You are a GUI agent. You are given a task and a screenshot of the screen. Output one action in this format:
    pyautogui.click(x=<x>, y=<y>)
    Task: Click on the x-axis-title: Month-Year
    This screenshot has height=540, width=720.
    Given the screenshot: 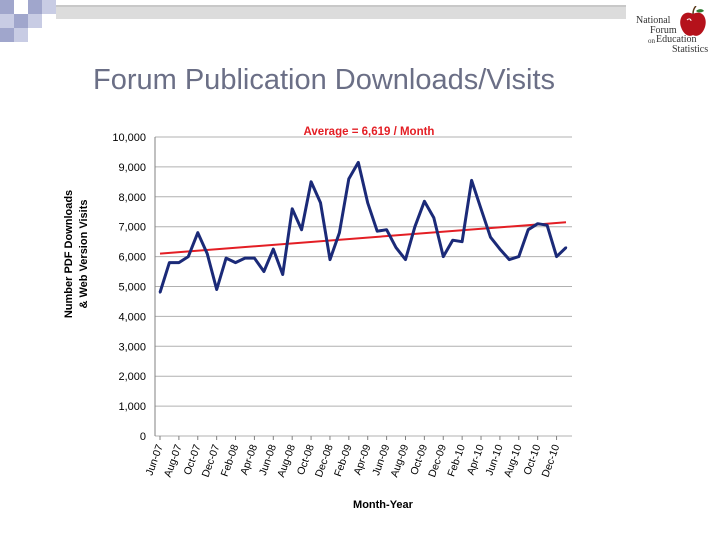 What is the action you would take?
    pyautogui.click(x=383, y=505)
    